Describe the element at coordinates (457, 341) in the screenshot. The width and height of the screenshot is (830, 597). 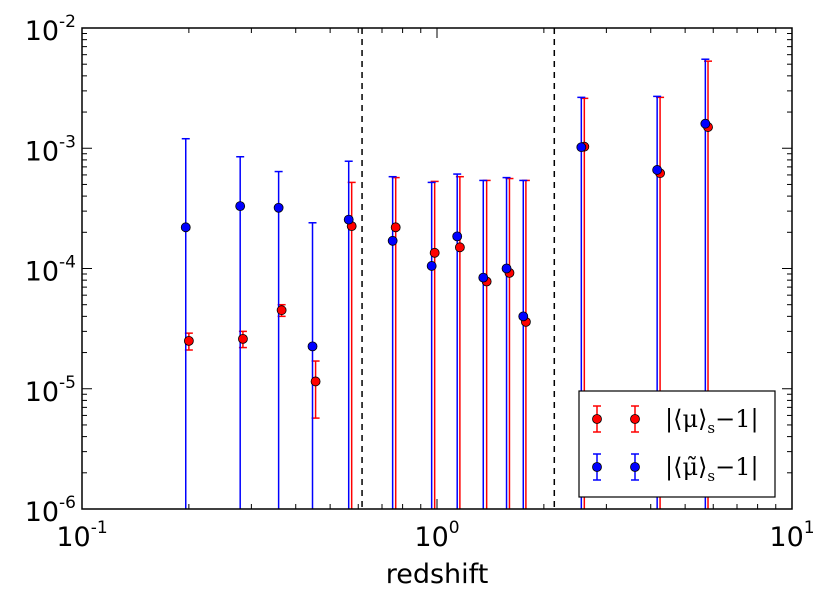
I see `errorbar-s1-p7` at that location.